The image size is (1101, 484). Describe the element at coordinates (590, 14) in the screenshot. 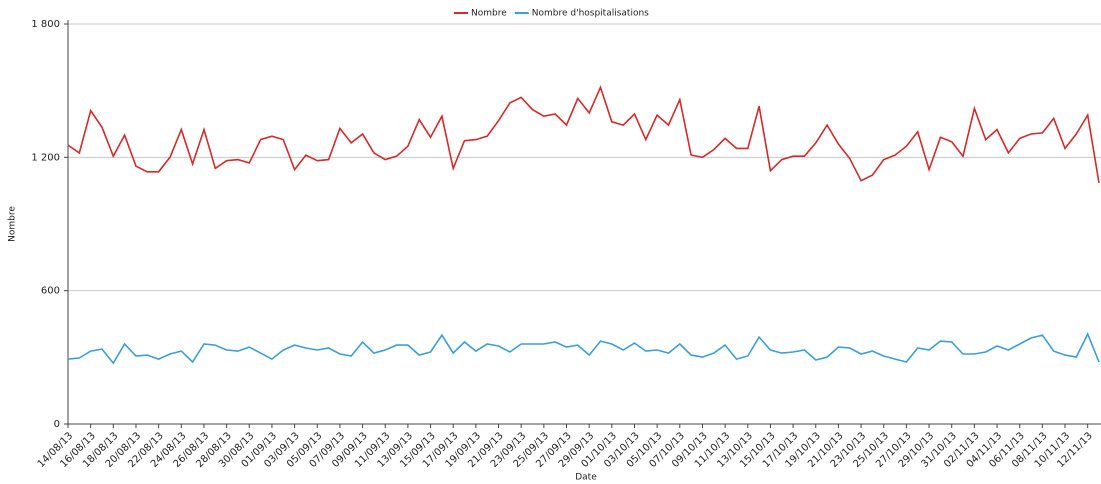

I see `legend-label: Nombre d'hospitalisations` at that location.